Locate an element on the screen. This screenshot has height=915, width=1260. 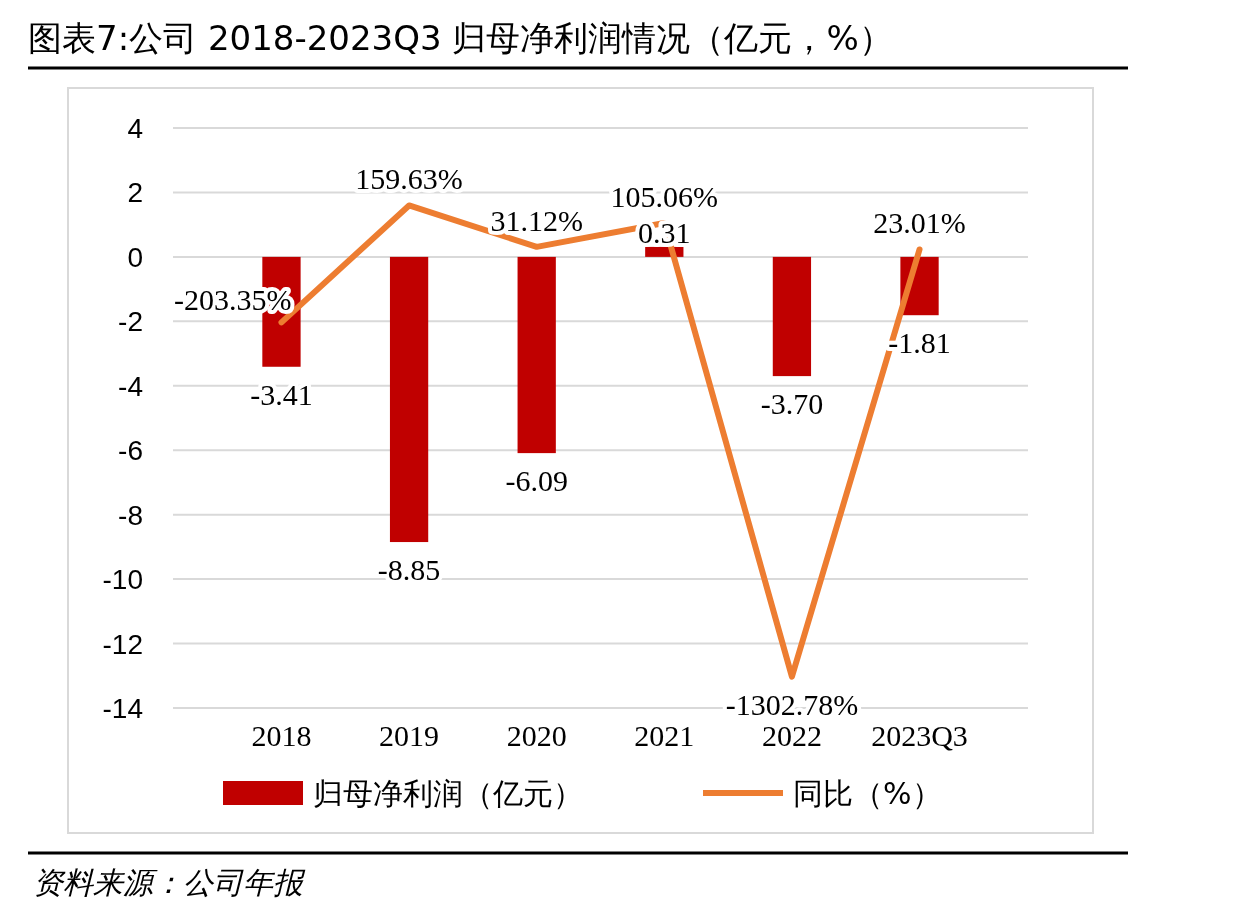
y-tick-label: -6 is located at coordinates (130, 451).